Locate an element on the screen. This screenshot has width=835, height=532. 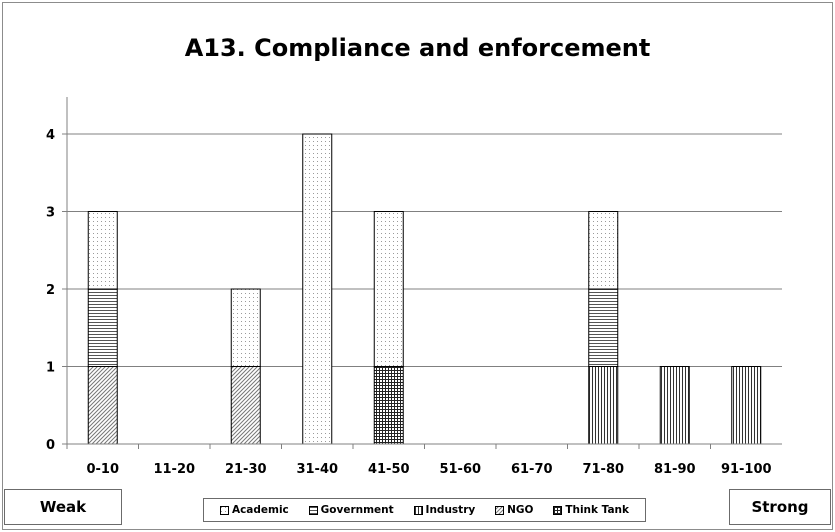
x-tick-label: 81-90 is located at coordinates (675, 469).